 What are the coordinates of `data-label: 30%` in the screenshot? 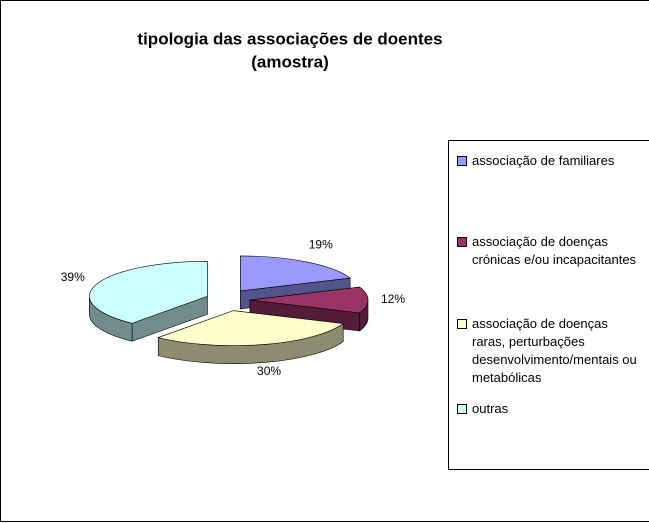 It's located at (269, 371).